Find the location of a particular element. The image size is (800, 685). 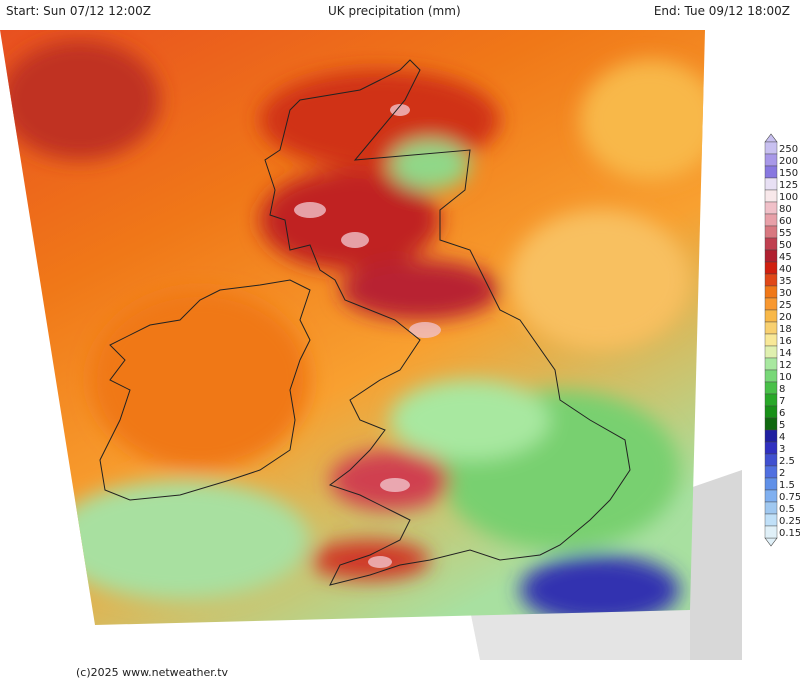

legend-label: 2 is located at coordinates (782, 473).